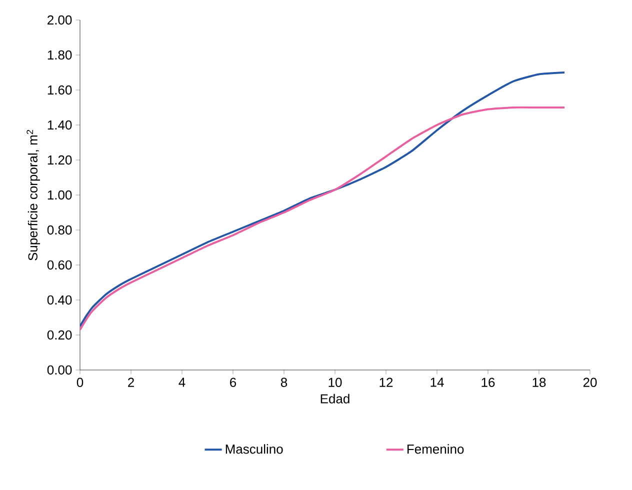 This screenshot has height=490, width=632. I want to click on y-tick-label: 0.20, so click(59, 335).